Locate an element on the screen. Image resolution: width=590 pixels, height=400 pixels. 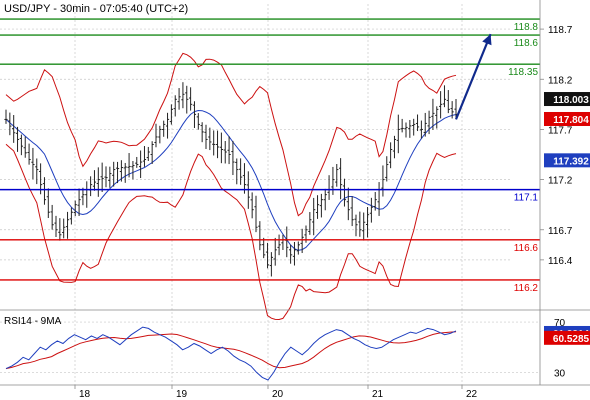
last-price-badge: 118.003 is located at coordinates (571, 100).